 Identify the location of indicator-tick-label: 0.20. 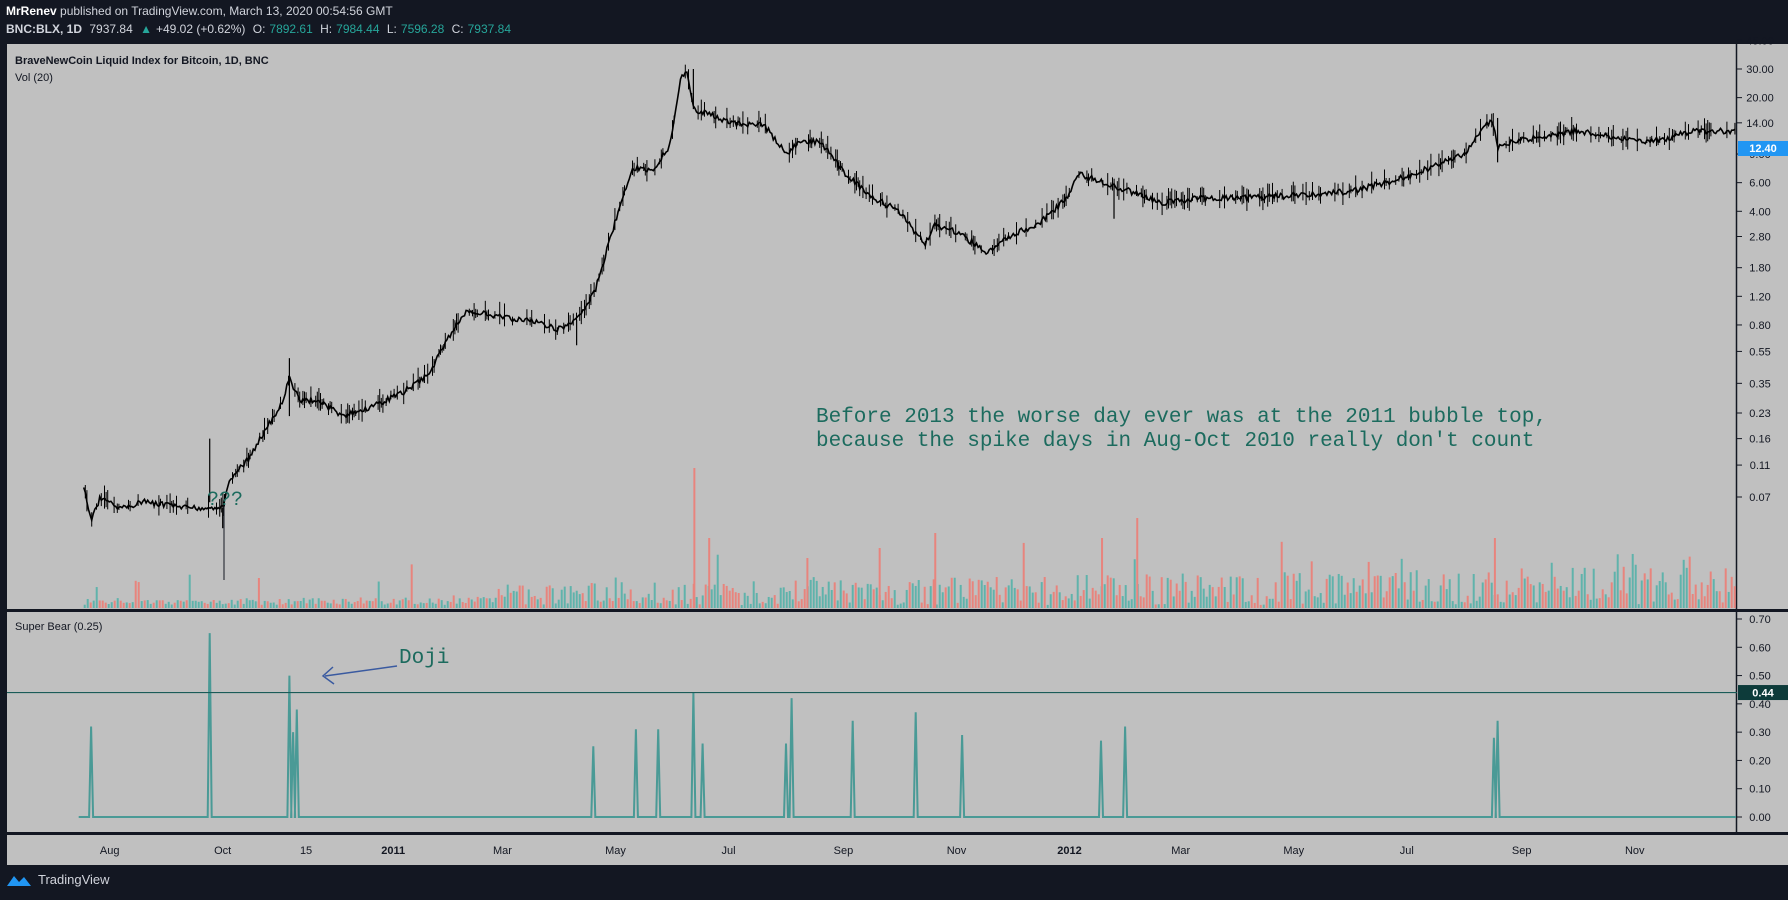
(1759, 761).